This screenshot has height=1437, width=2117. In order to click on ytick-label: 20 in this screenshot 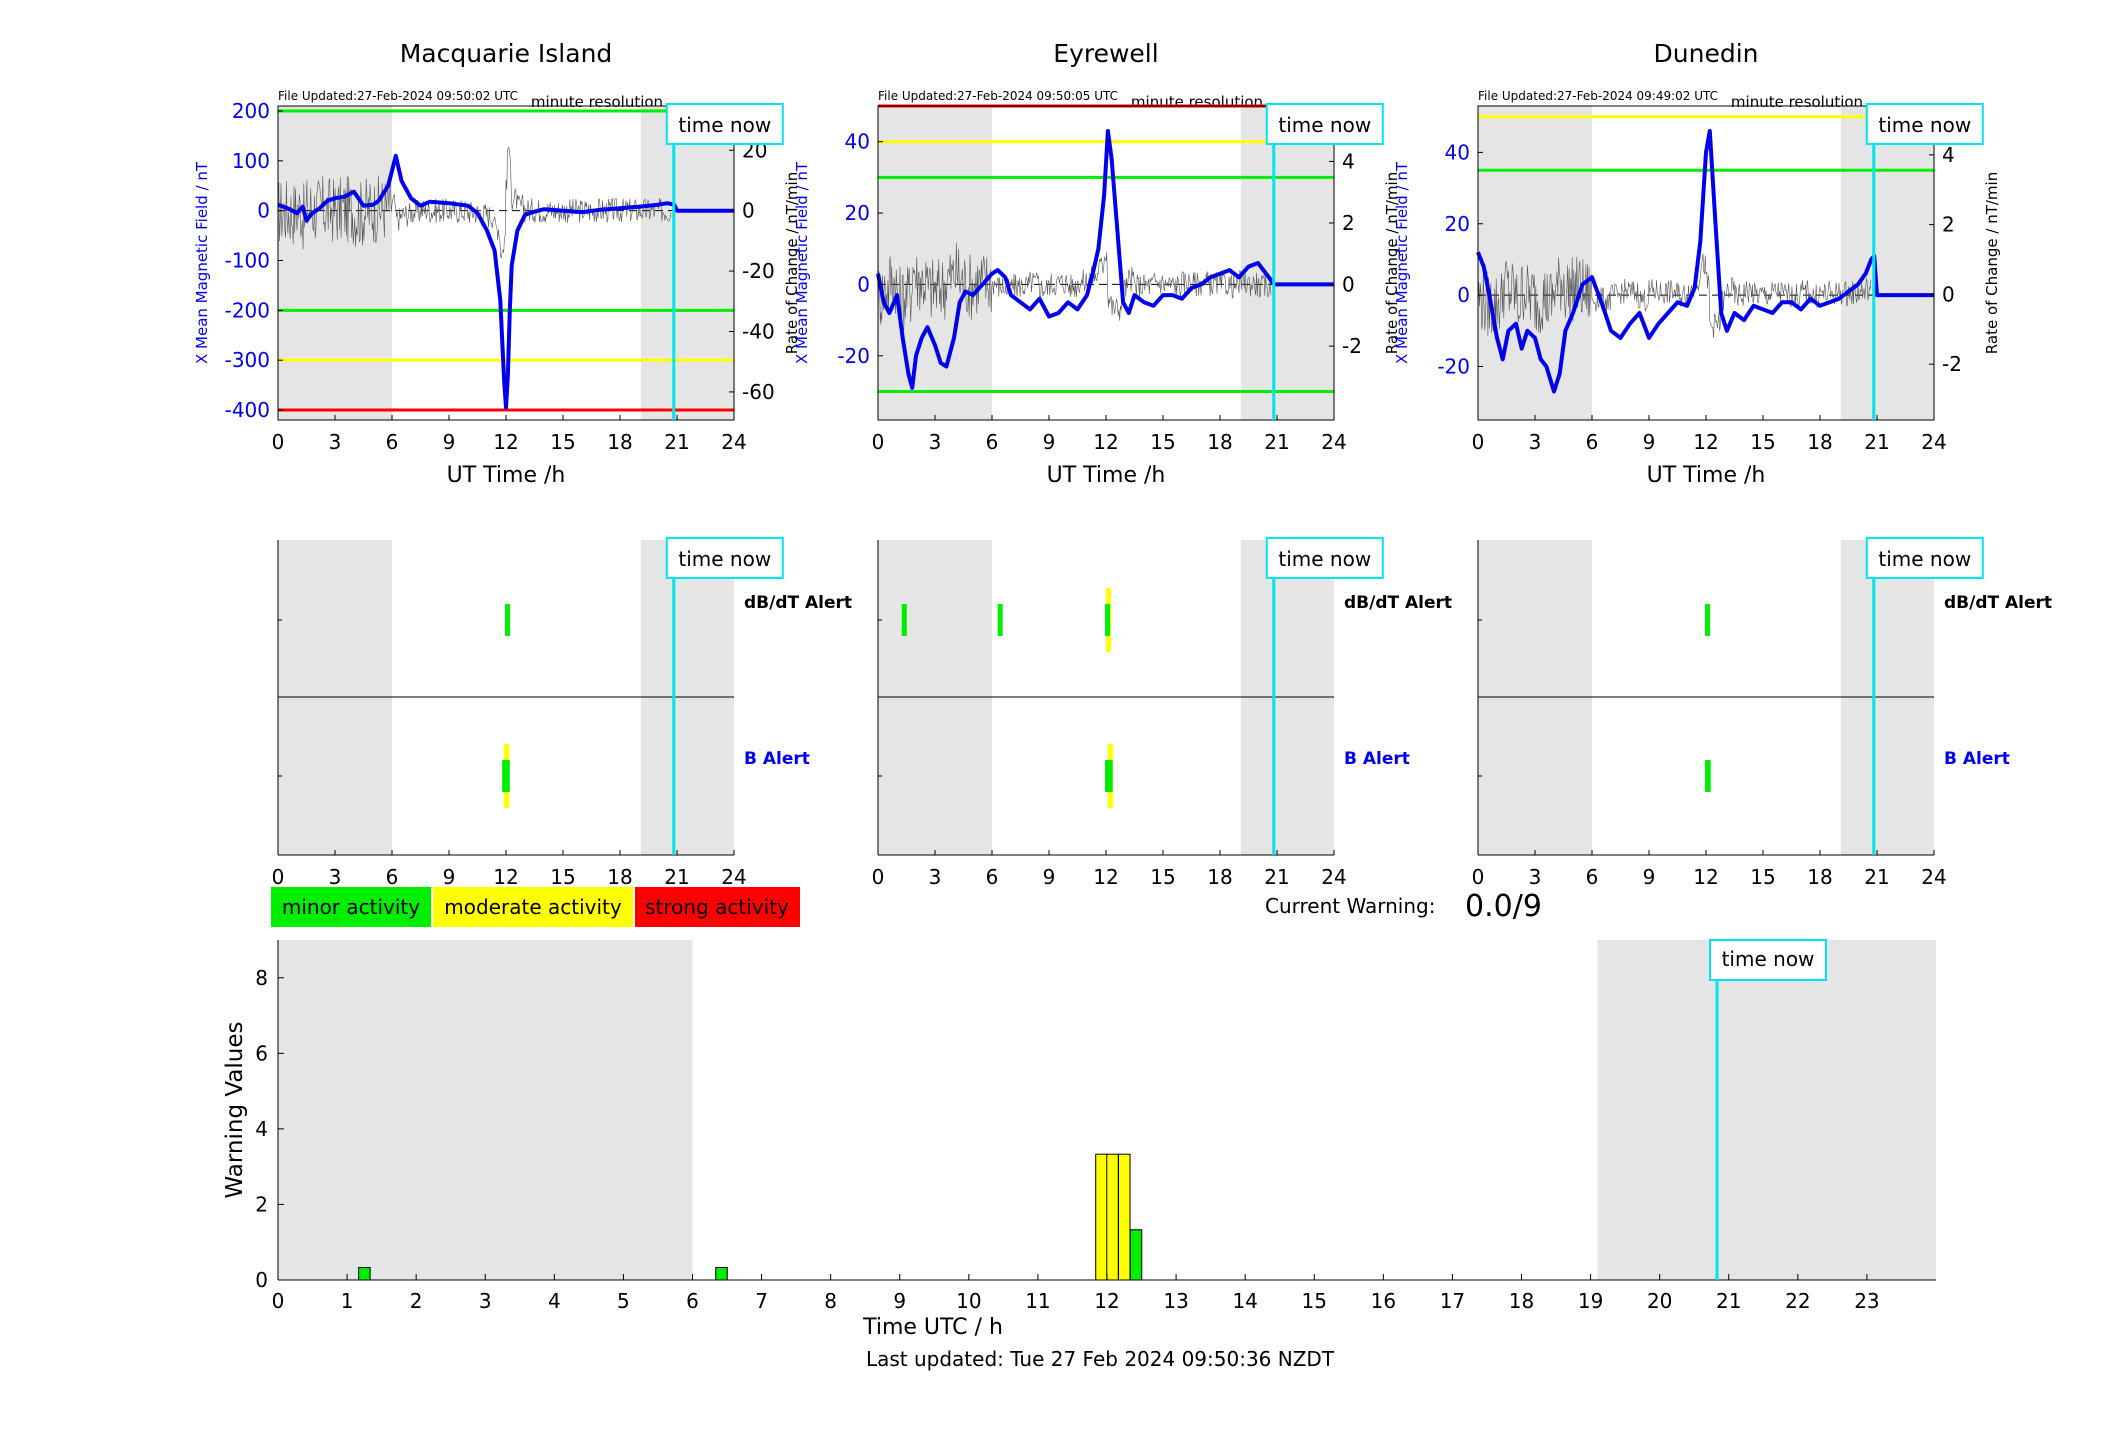, I will do `click(1457, 224)`.